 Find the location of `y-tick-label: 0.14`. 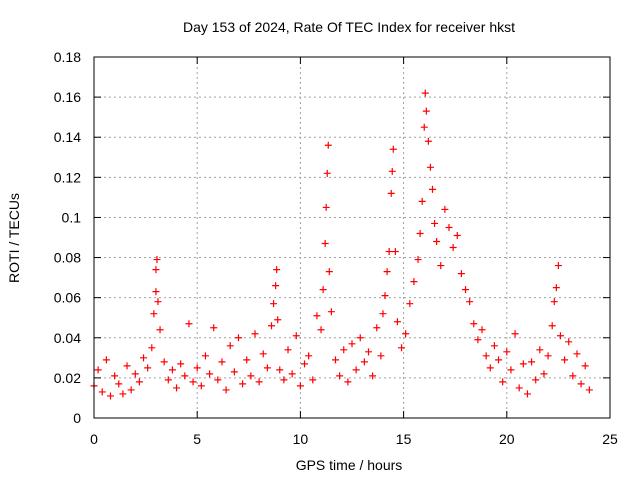

y-tick-label: 0.14 is located at coordinates (67, 137).